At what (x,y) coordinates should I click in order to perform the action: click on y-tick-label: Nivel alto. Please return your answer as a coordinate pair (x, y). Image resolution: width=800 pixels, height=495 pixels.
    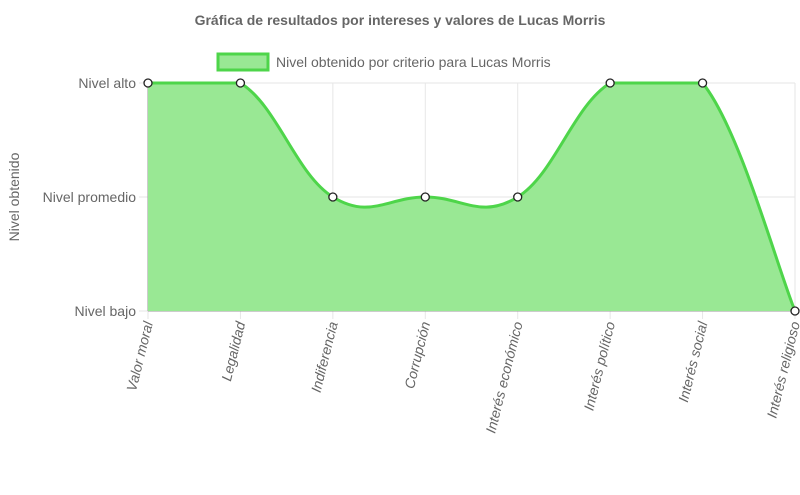
    Looking at the image, I should click on (107, 83).